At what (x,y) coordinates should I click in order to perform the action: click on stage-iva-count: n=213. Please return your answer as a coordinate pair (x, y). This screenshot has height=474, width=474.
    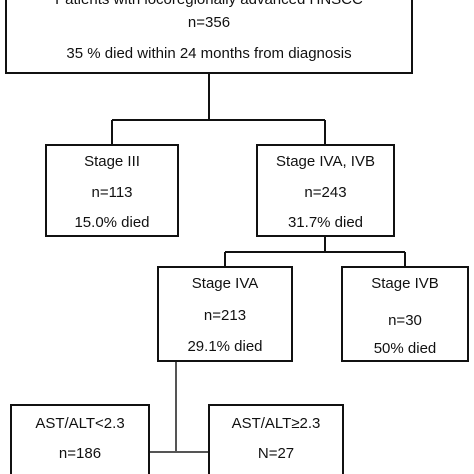
    Looking at the image, I should click on (225, 315).